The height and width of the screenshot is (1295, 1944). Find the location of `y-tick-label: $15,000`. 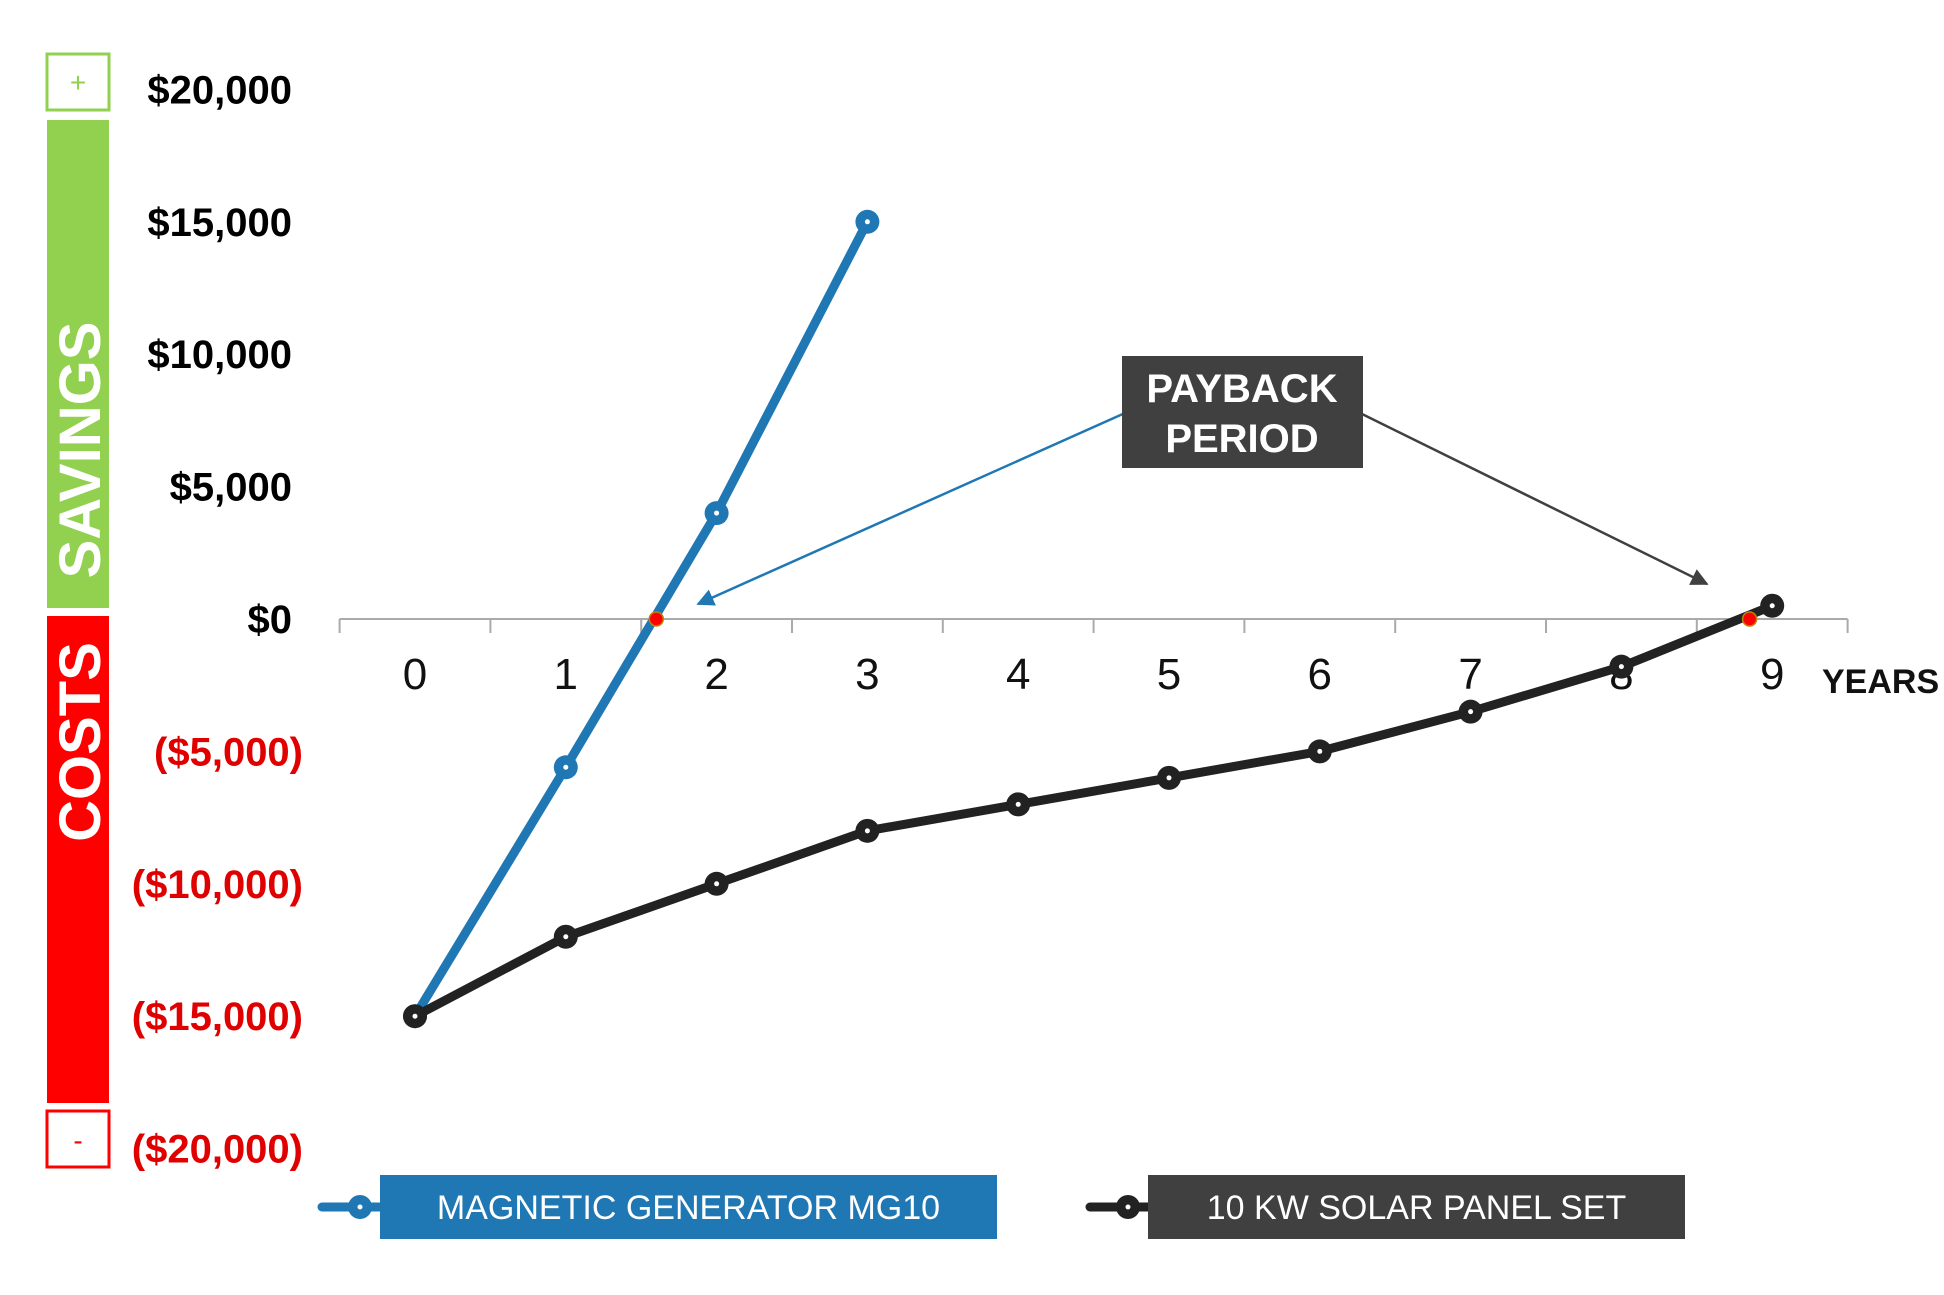

y-tick-label: $15,000 is located at coordinates (219, 223).